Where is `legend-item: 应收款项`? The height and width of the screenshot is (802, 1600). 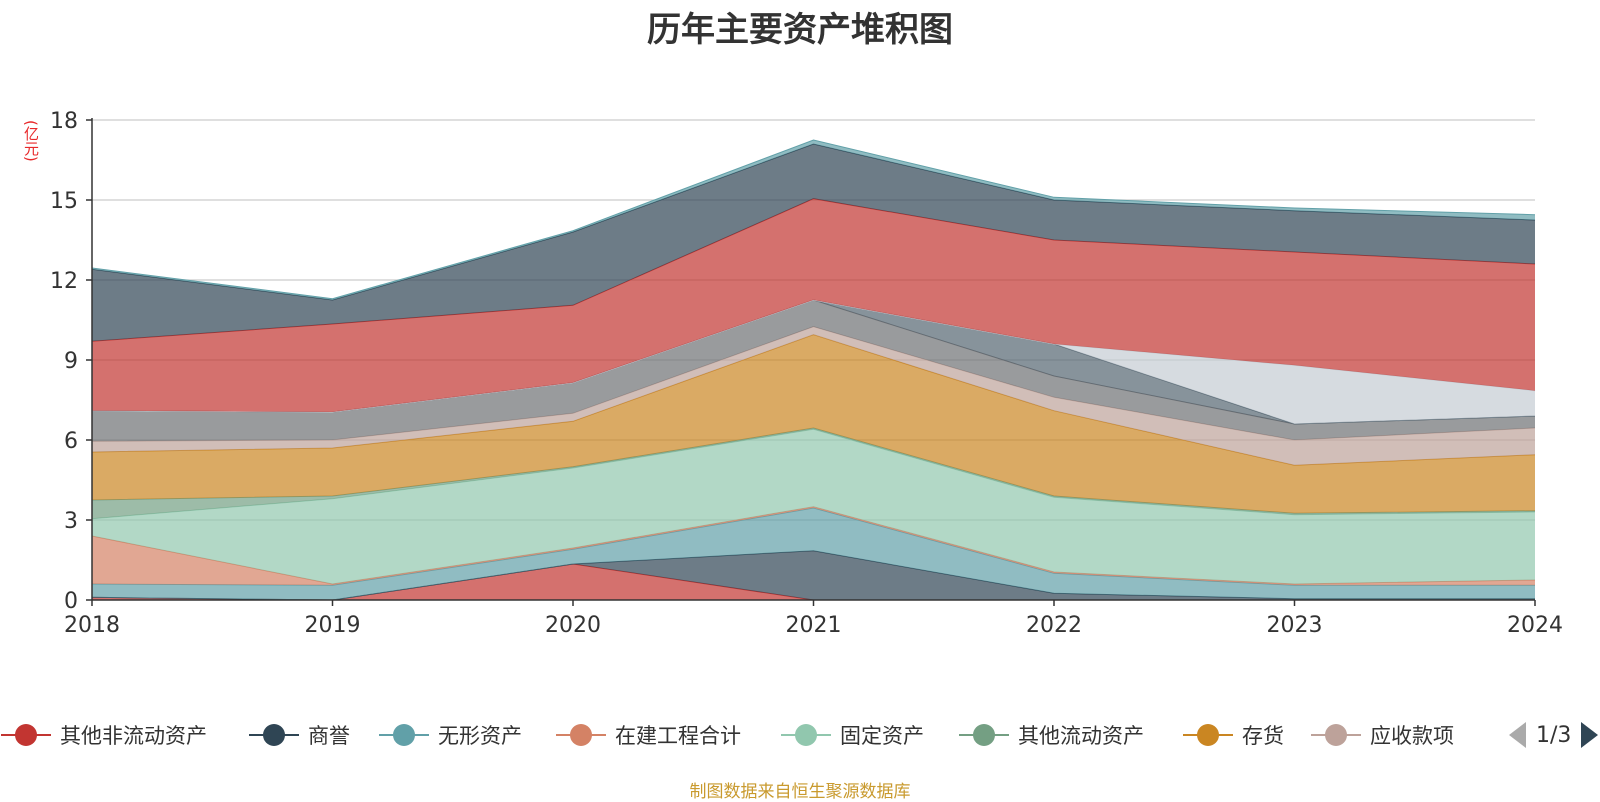
legend-item: 应收款项 is located at coordinates (1382, 735).